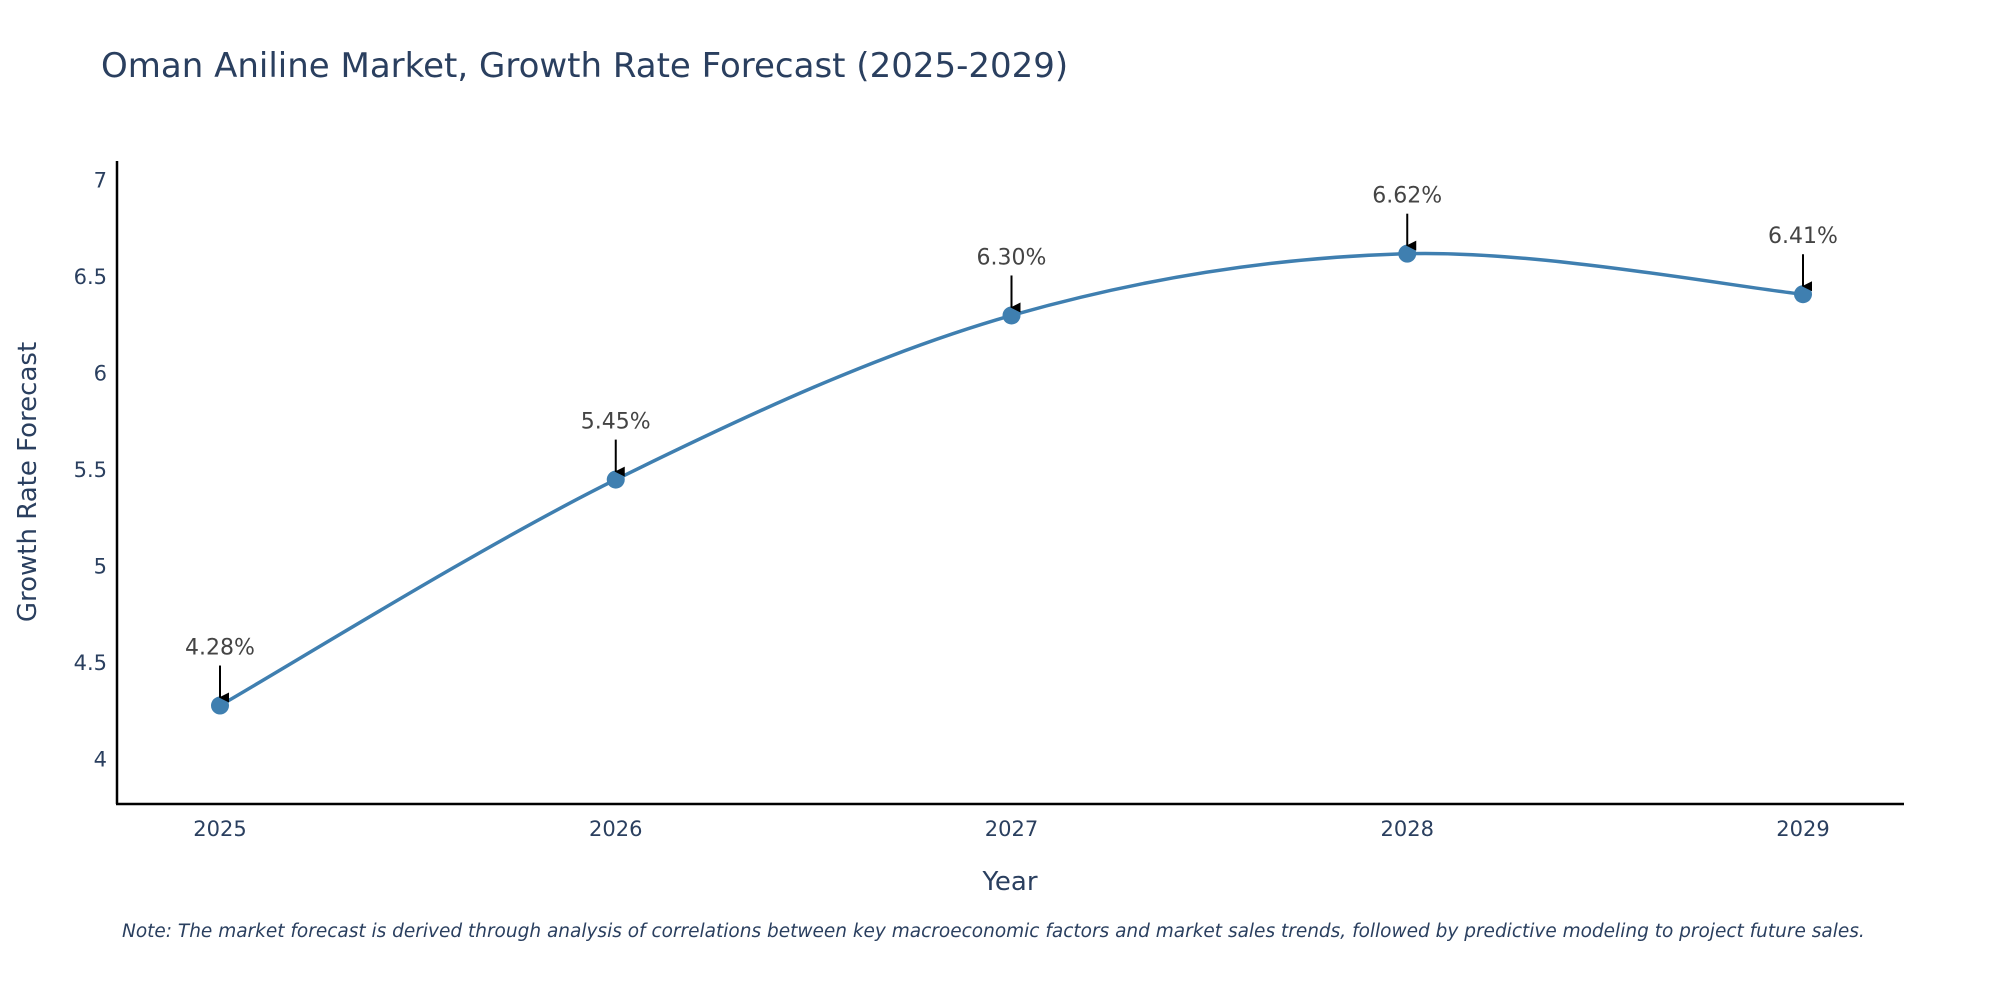  Describe the element at coordinates (28, 482) in the screenshot. I see `y-axis-title: Growth Rate Forecast` at that location.